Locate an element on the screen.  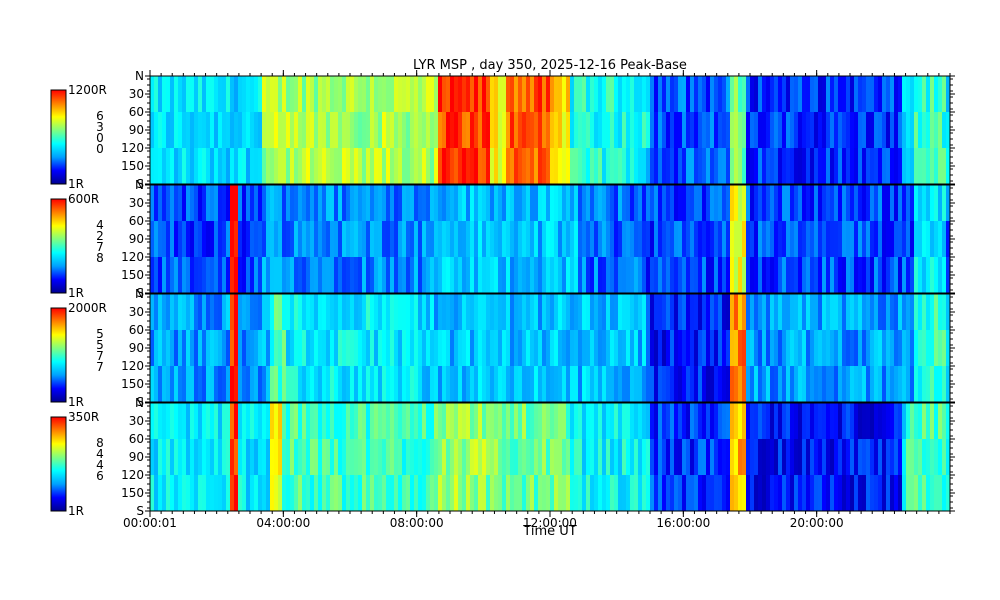
wavelength-digit: 0 is located at coordinates (100, 138).